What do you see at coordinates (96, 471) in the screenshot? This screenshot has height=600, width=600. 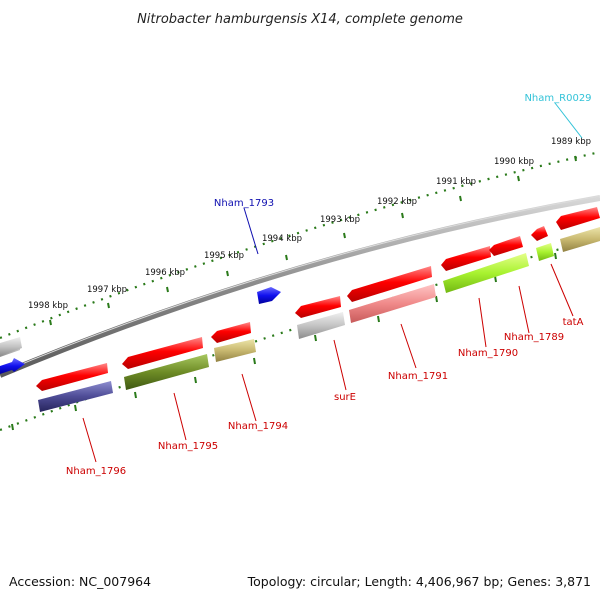 I see `gene-label-nham-1796: Nham_1796` at bounding box center [96, 471].